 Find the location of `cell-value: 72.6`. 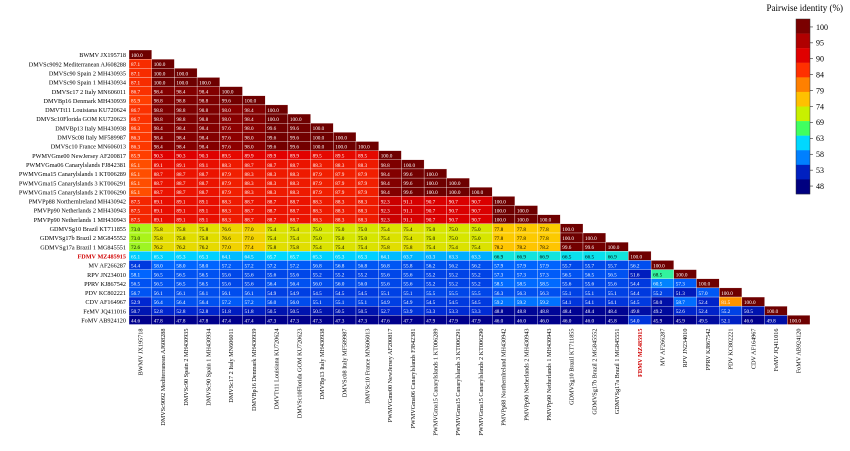

cell-value: 72.6 is located at coordinates (135, 248).